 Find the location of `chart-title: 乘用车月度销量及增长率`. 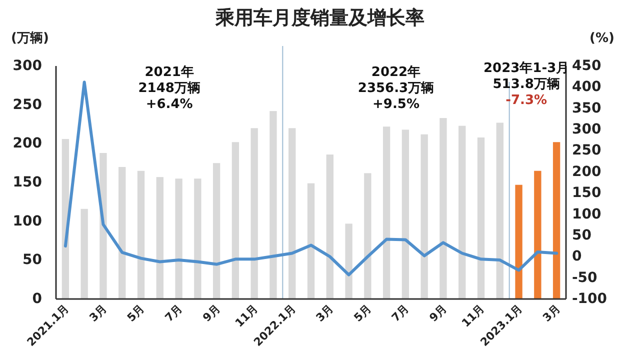

chart-title: 乘用车月度销量及增长率 is located at coordinates (319, 18).